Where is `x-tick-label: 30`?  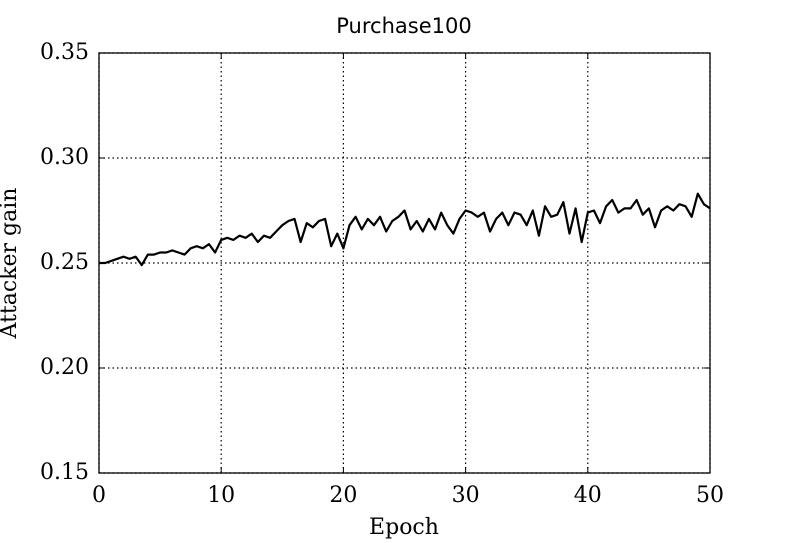 x-tick-label: 30 is located at coordinates (466, 495).